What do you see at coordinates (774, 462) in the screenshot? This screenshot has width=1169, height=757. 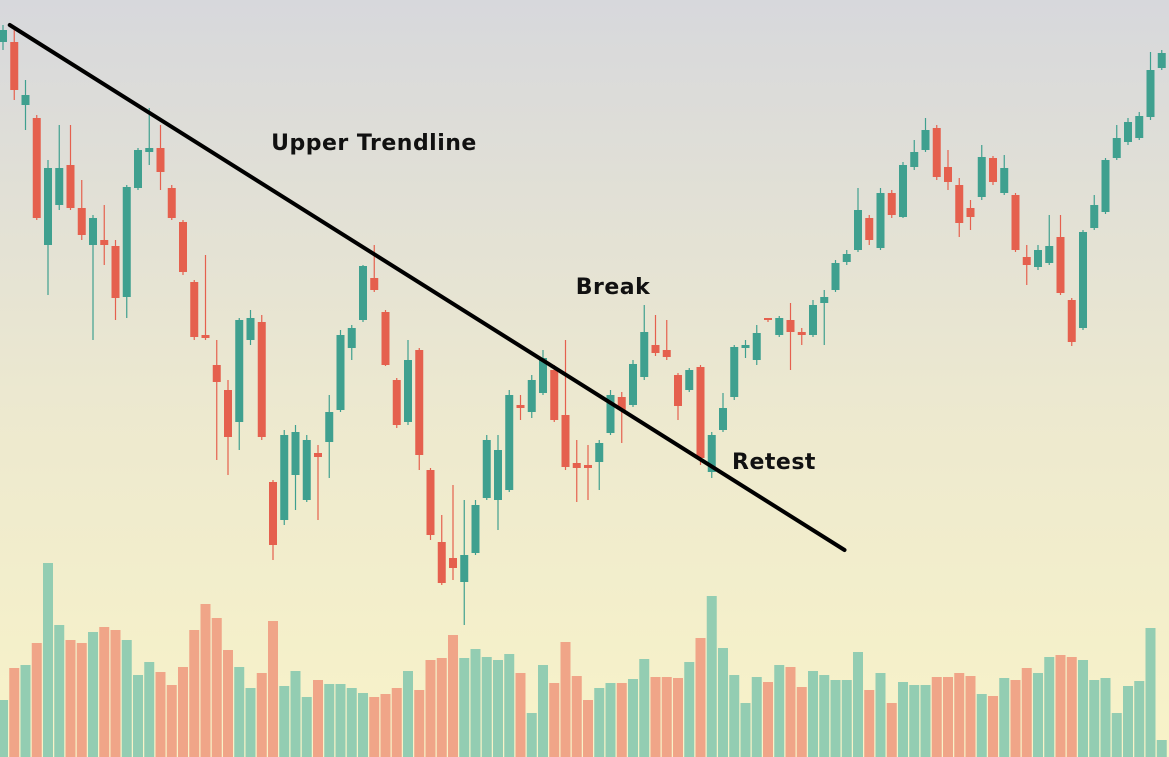 I see `annotation: Retest` at bounding box center [774, 462].